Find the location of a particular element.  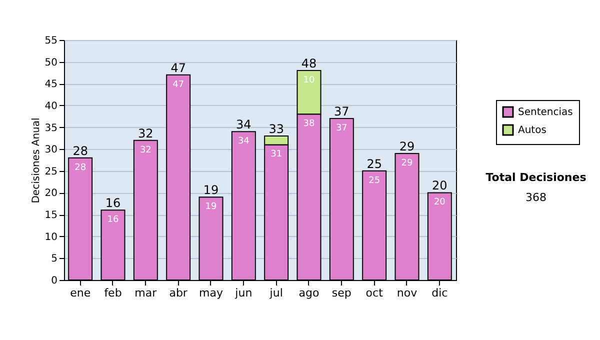

x-tick-label: nov is located at coordinates (407, 293).